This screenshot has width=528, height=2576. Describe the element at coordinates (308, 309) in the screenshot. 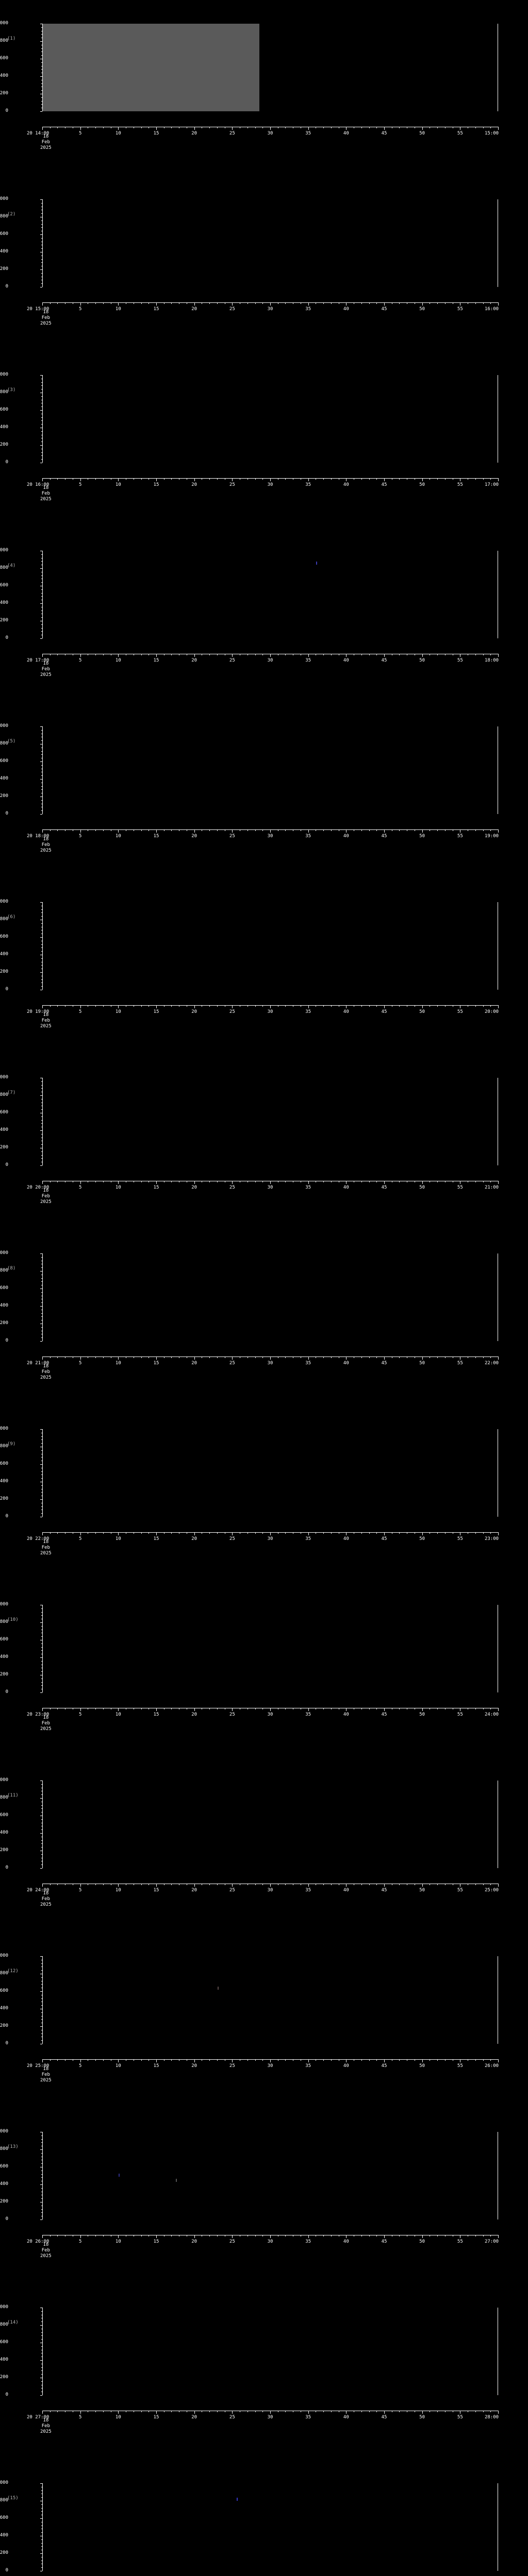

I see `x-tick-label: 35` at that location.